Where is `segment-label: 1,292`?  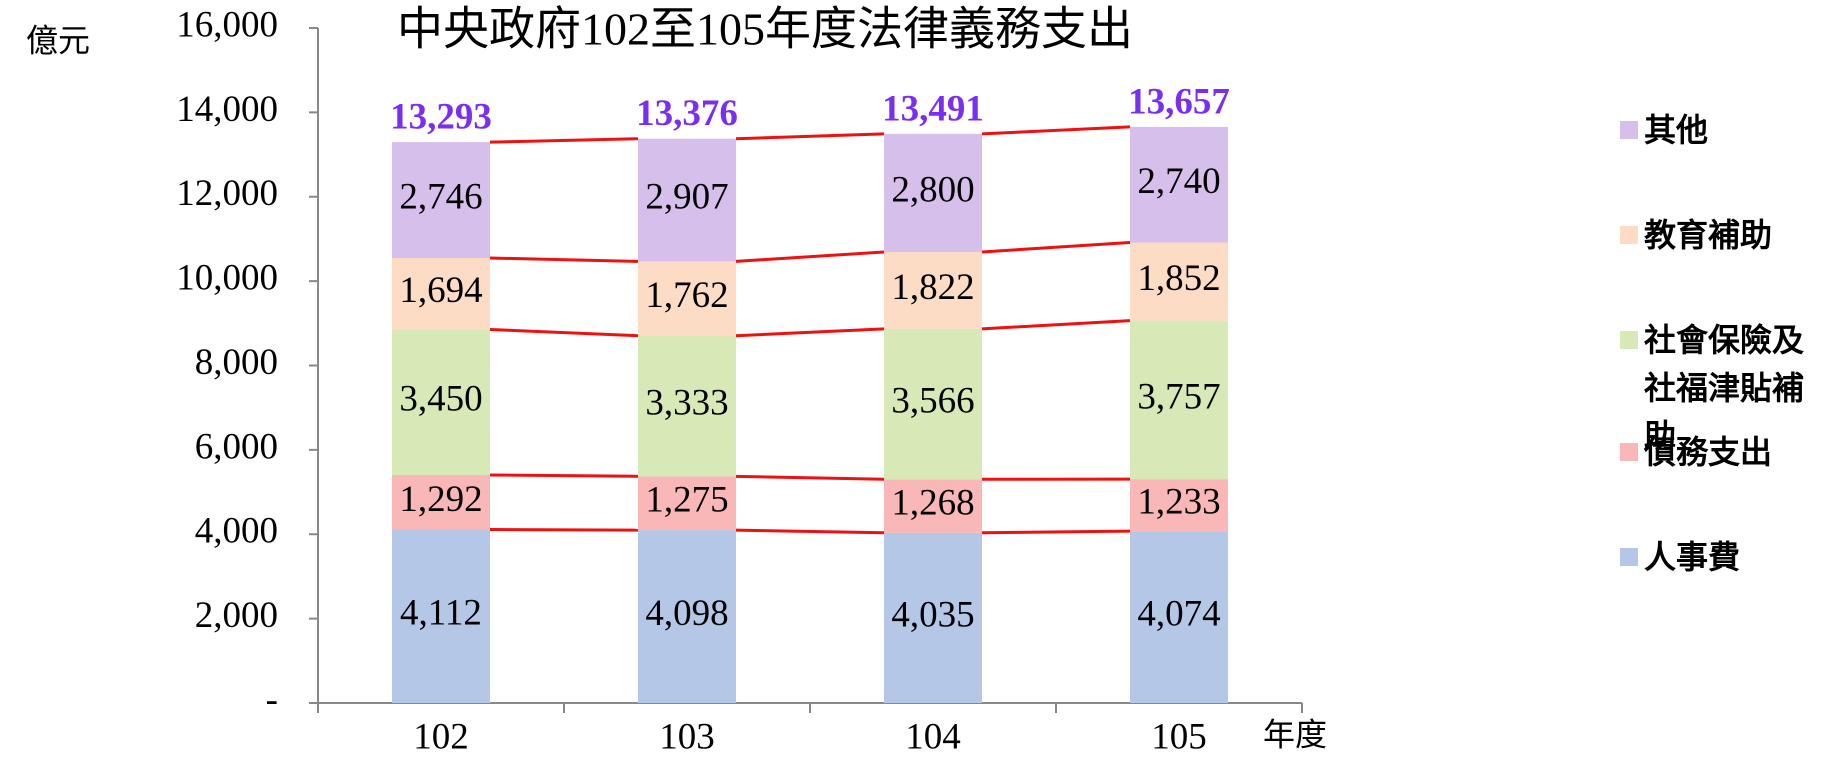 segment-label: 1,292 is located at coordinates (440, 499).